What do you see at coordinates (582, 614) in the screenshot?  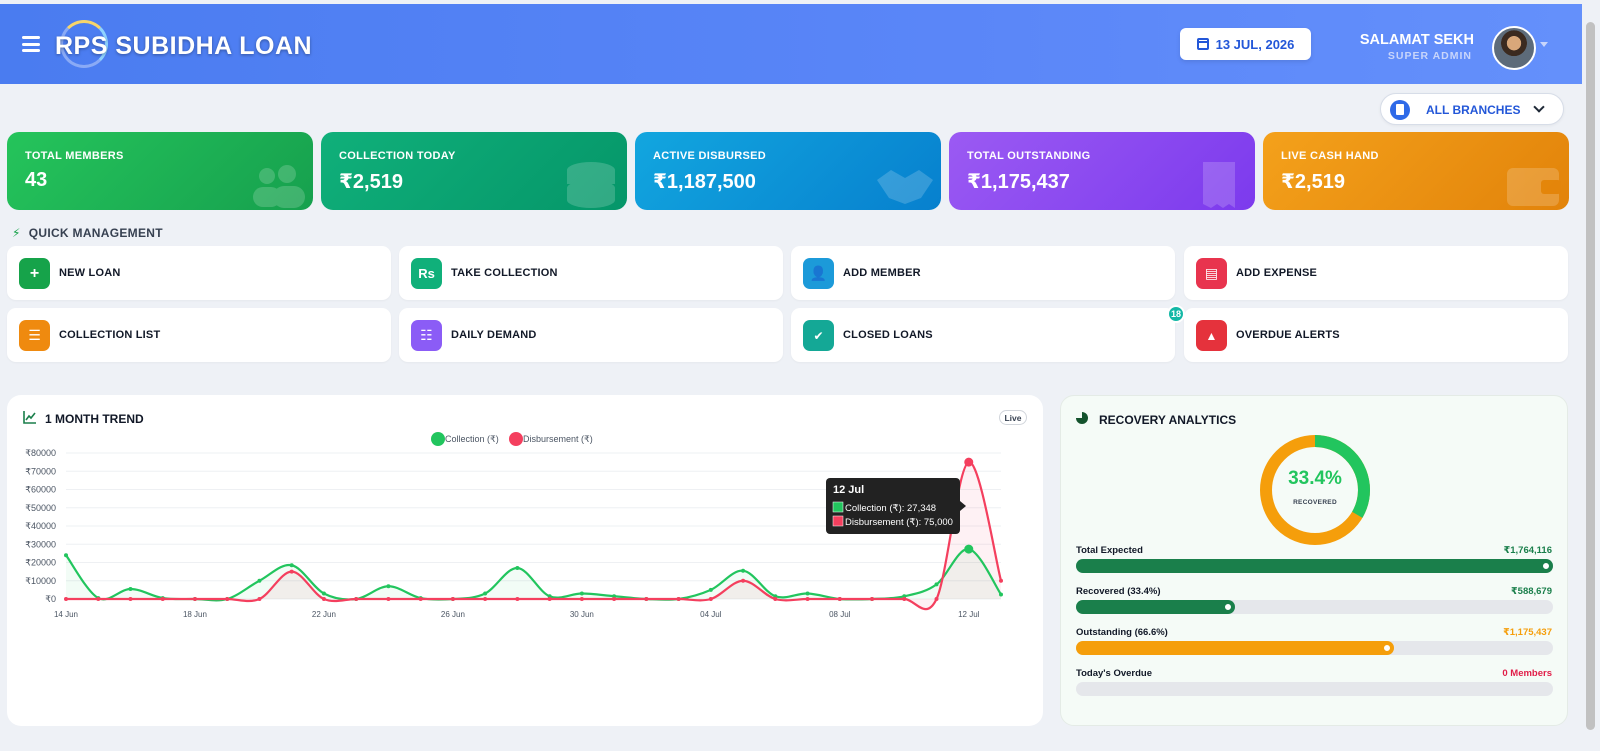 I see `x-tick-label: 30 Jun` at bounding box center [582, 614].